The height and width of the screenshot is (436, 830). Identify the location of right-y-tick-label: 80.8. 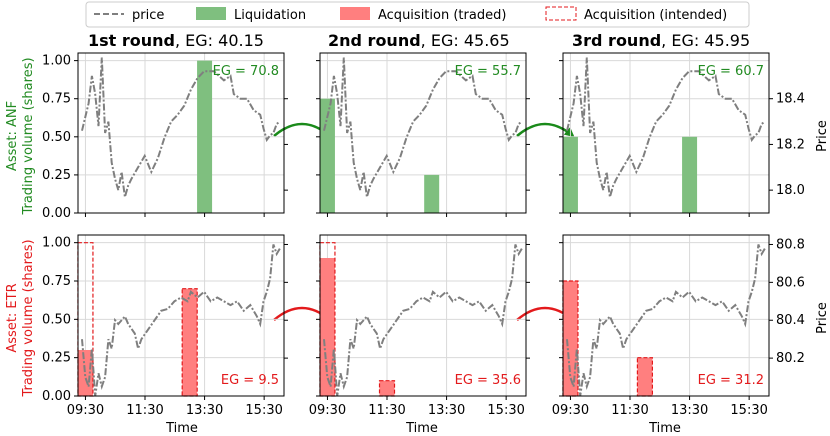
(790, 244).